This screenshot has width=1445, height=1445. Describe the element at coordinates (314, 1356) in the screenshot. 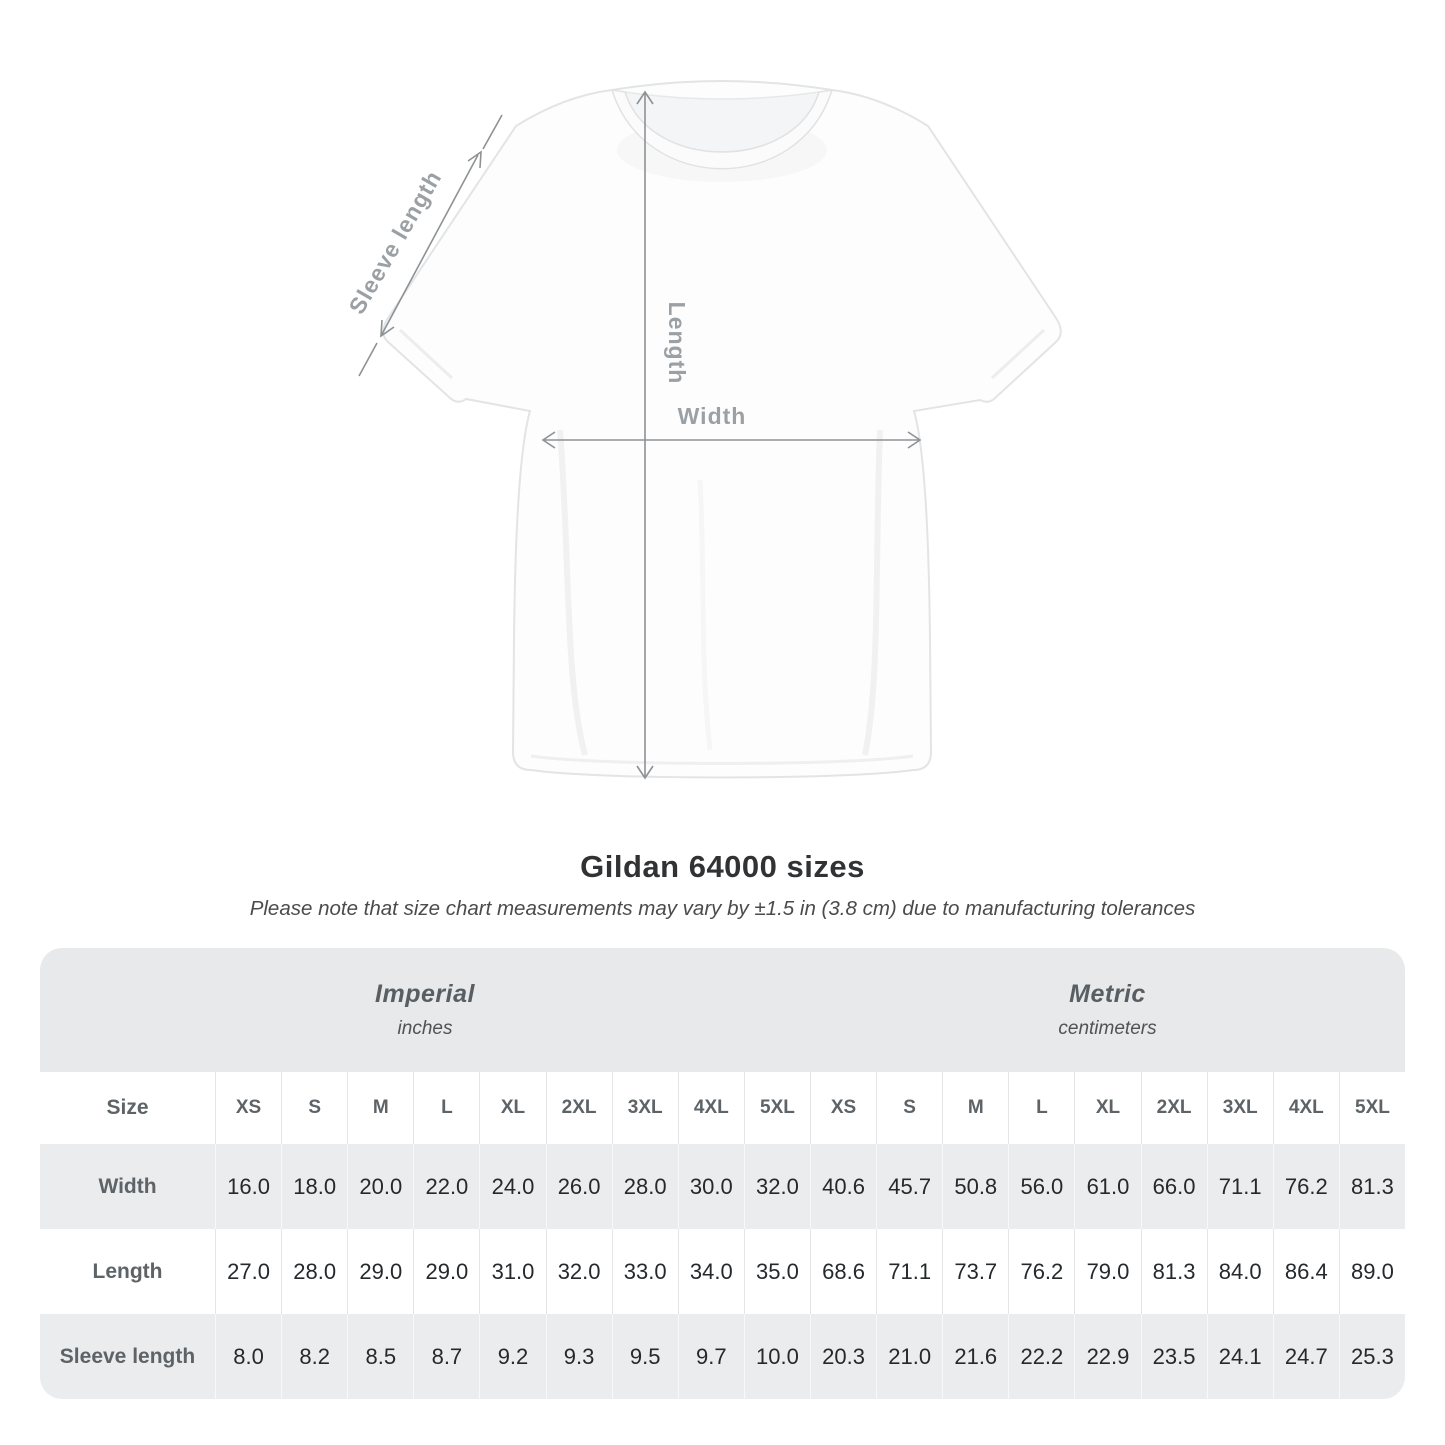

I see `table-cell: 8.2` at that location.